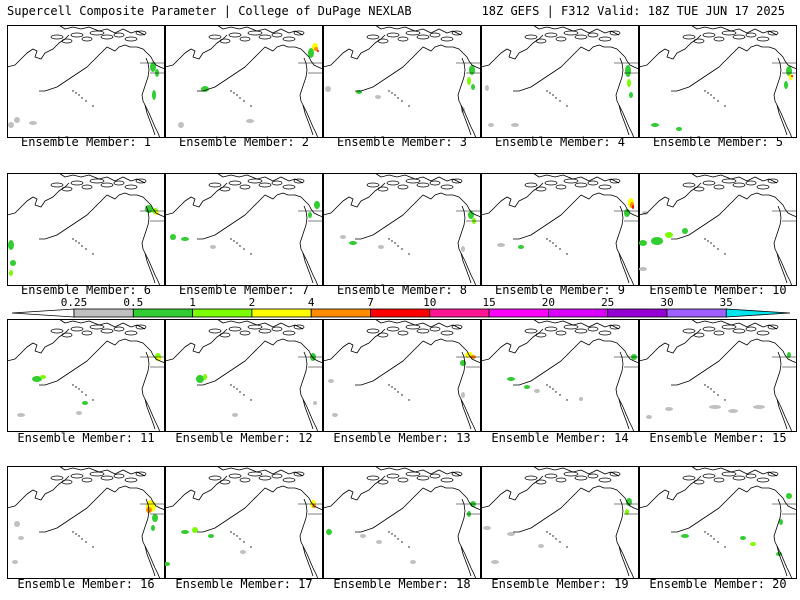  I want to click on colorbar-tick-label: 2, so click(252, 302).